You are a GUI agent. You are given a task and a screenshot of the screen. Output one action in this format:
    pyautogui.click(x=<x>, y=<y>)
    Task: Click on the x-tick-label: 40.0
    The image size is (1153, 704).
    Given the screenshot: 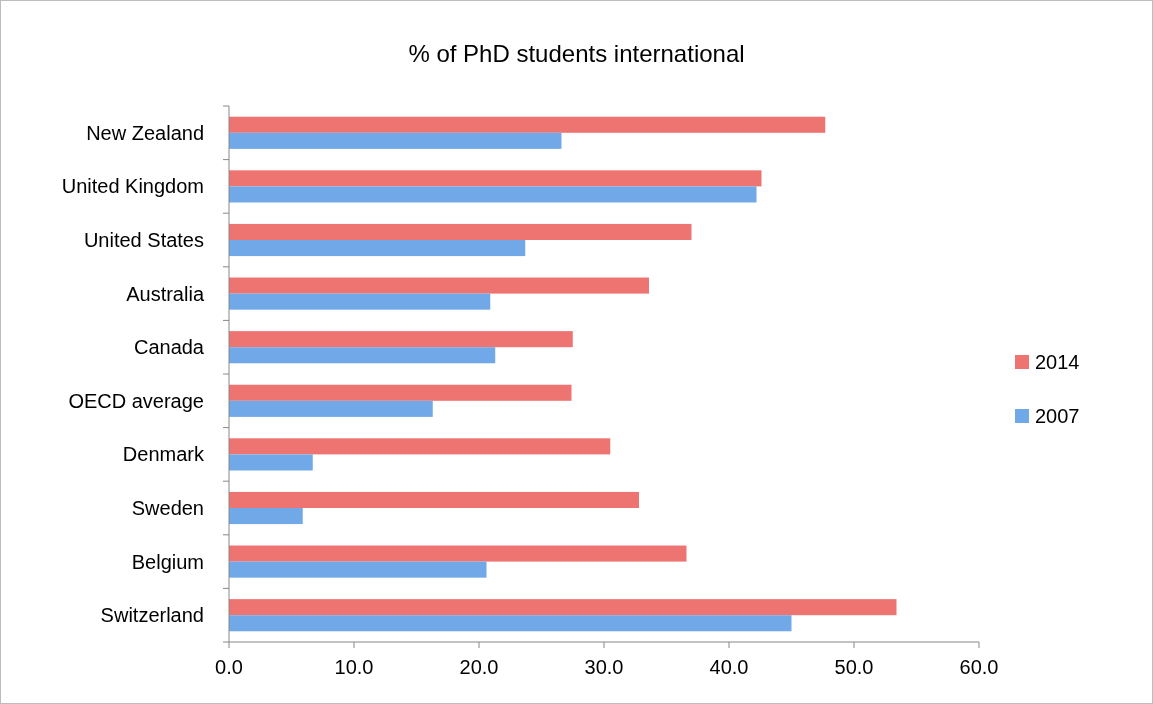 What is the action you would take?
    pyautogui.click(x=729, y=667)
    